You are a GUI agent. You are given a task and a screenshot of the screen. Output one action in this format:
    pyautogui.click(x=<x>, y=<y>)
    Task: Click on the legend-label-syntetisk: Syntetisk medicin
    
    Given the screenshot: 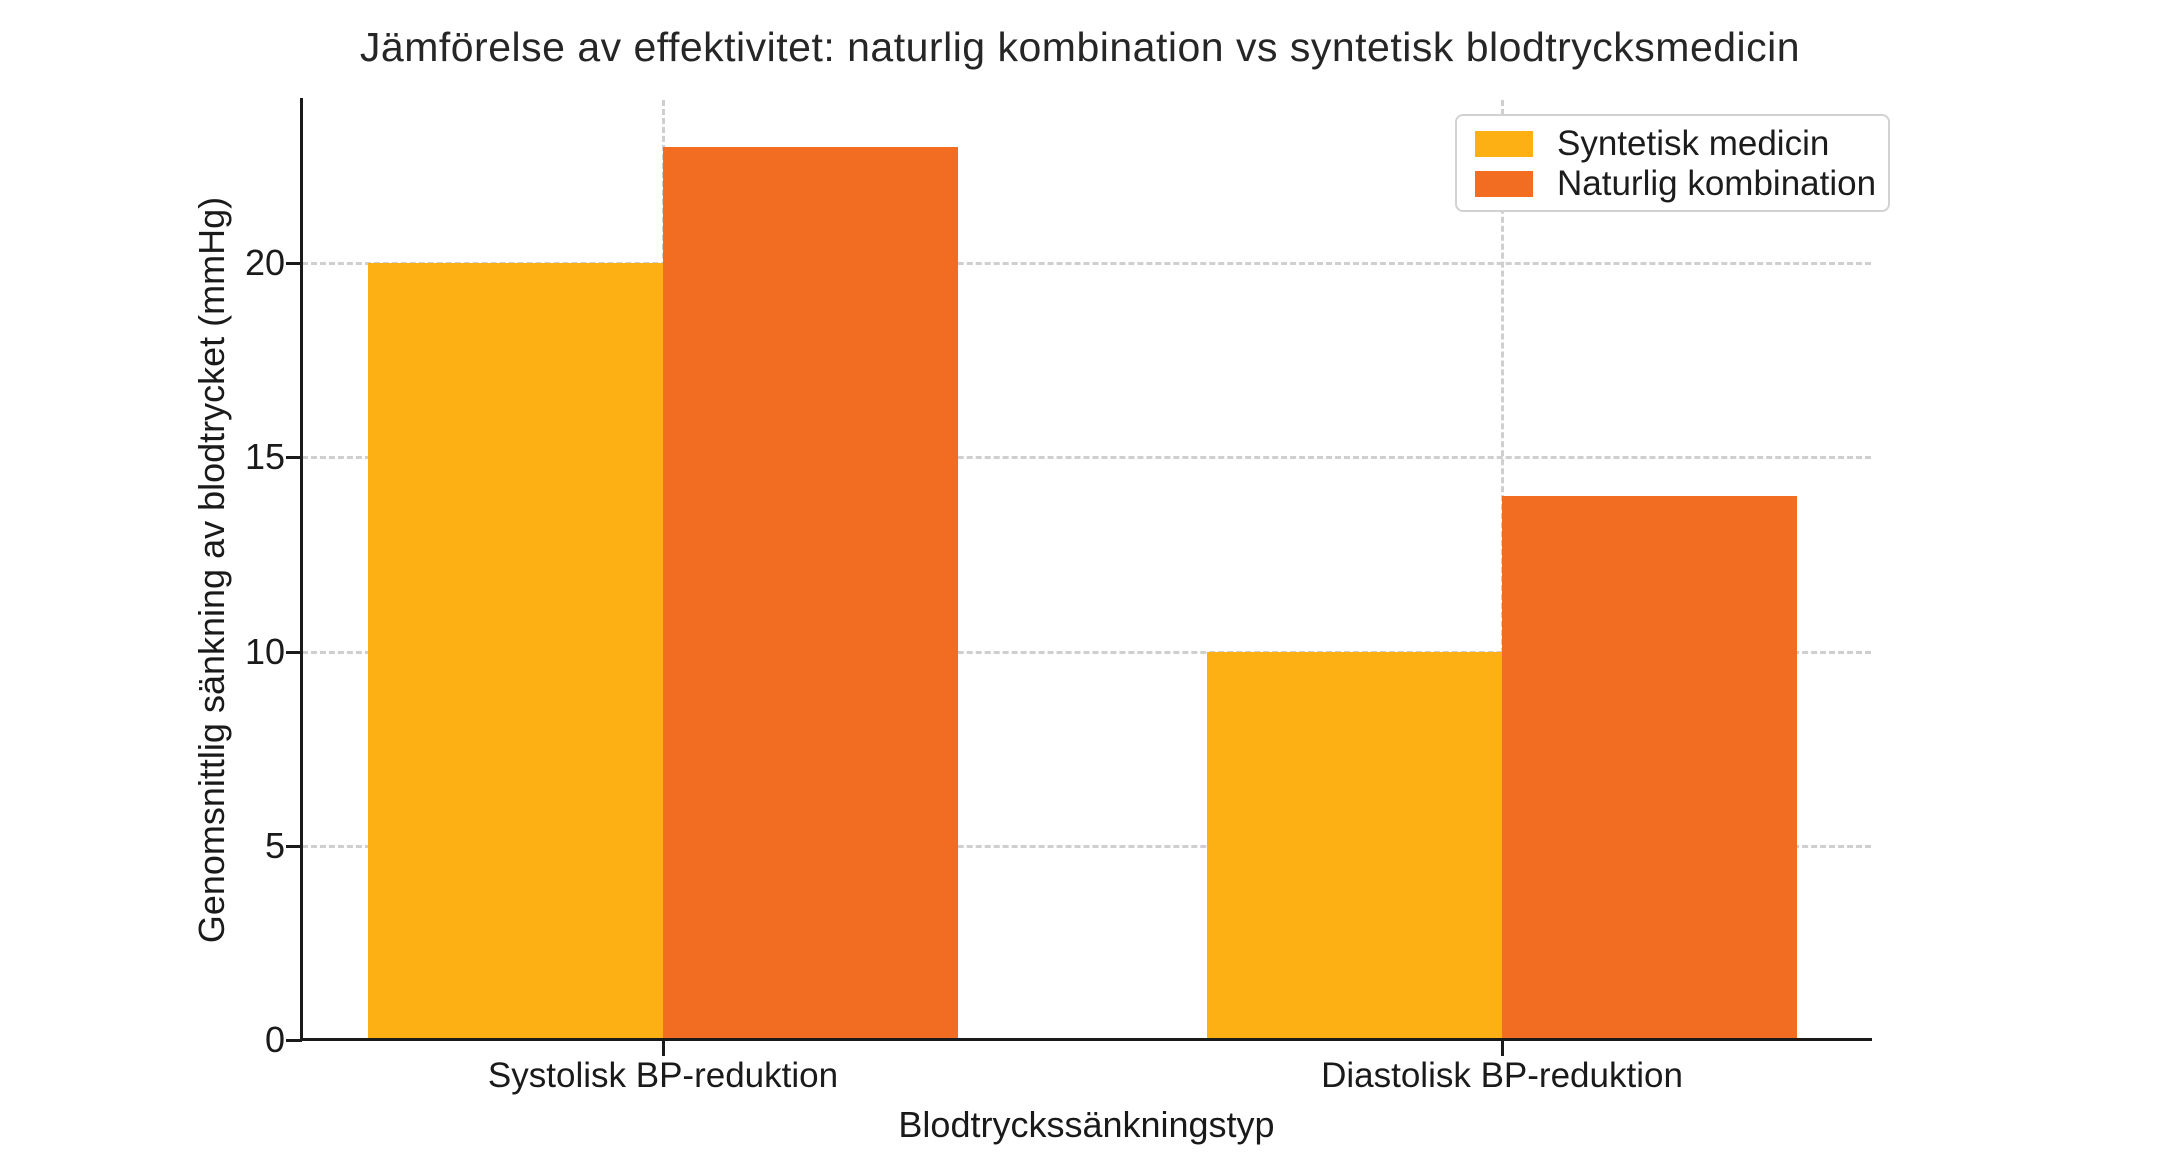 What is the action you would take?
    pyautogui.click(x=1693, y=143)
    